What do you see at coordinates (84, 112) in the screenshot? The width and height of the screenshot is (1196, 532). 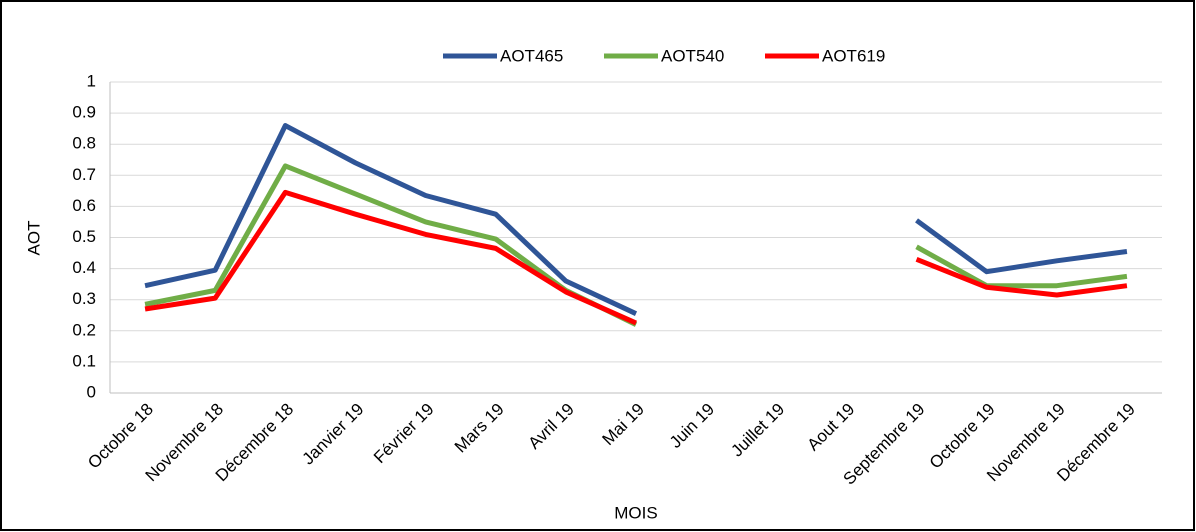 I see `y-tick-label: 0.9` at bounding box center [84, 112].